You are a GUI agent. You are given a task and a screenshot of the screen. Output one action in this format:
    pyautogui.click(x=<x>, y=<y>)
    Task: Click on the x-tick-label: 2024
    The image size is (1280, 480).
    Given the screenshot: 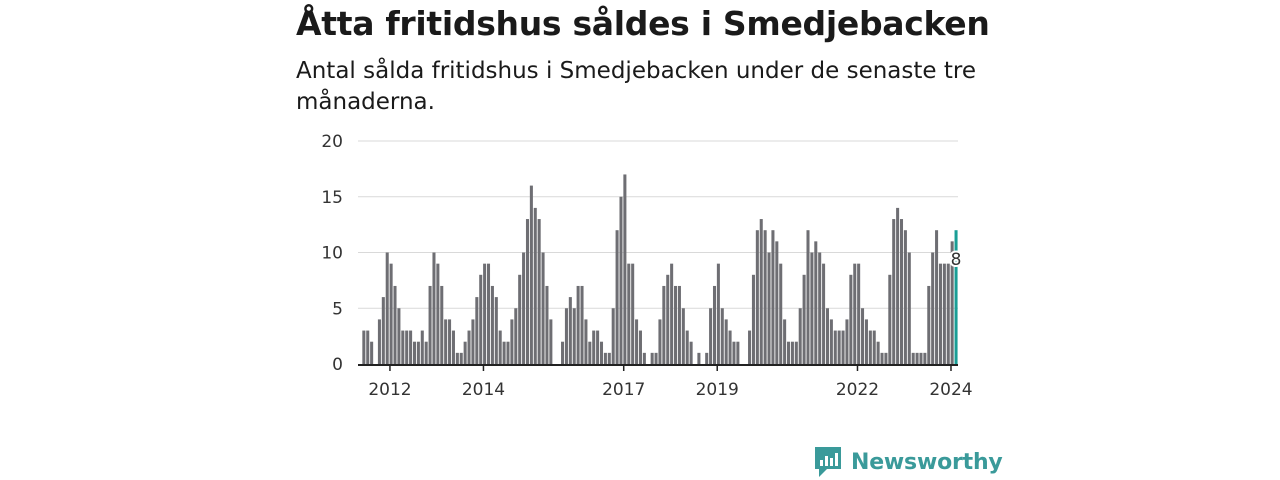 What is the action you would take?
    pyautogui.click(x=950, y=390)
    